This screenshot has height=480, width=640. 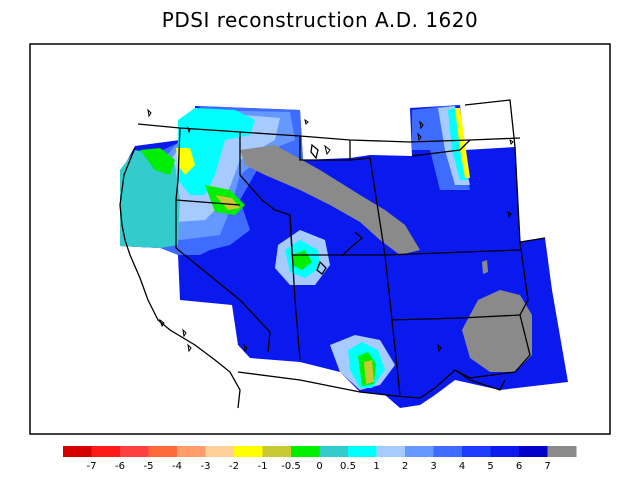 I want to click on border-colorado-nm, so click(x=456, y=317).